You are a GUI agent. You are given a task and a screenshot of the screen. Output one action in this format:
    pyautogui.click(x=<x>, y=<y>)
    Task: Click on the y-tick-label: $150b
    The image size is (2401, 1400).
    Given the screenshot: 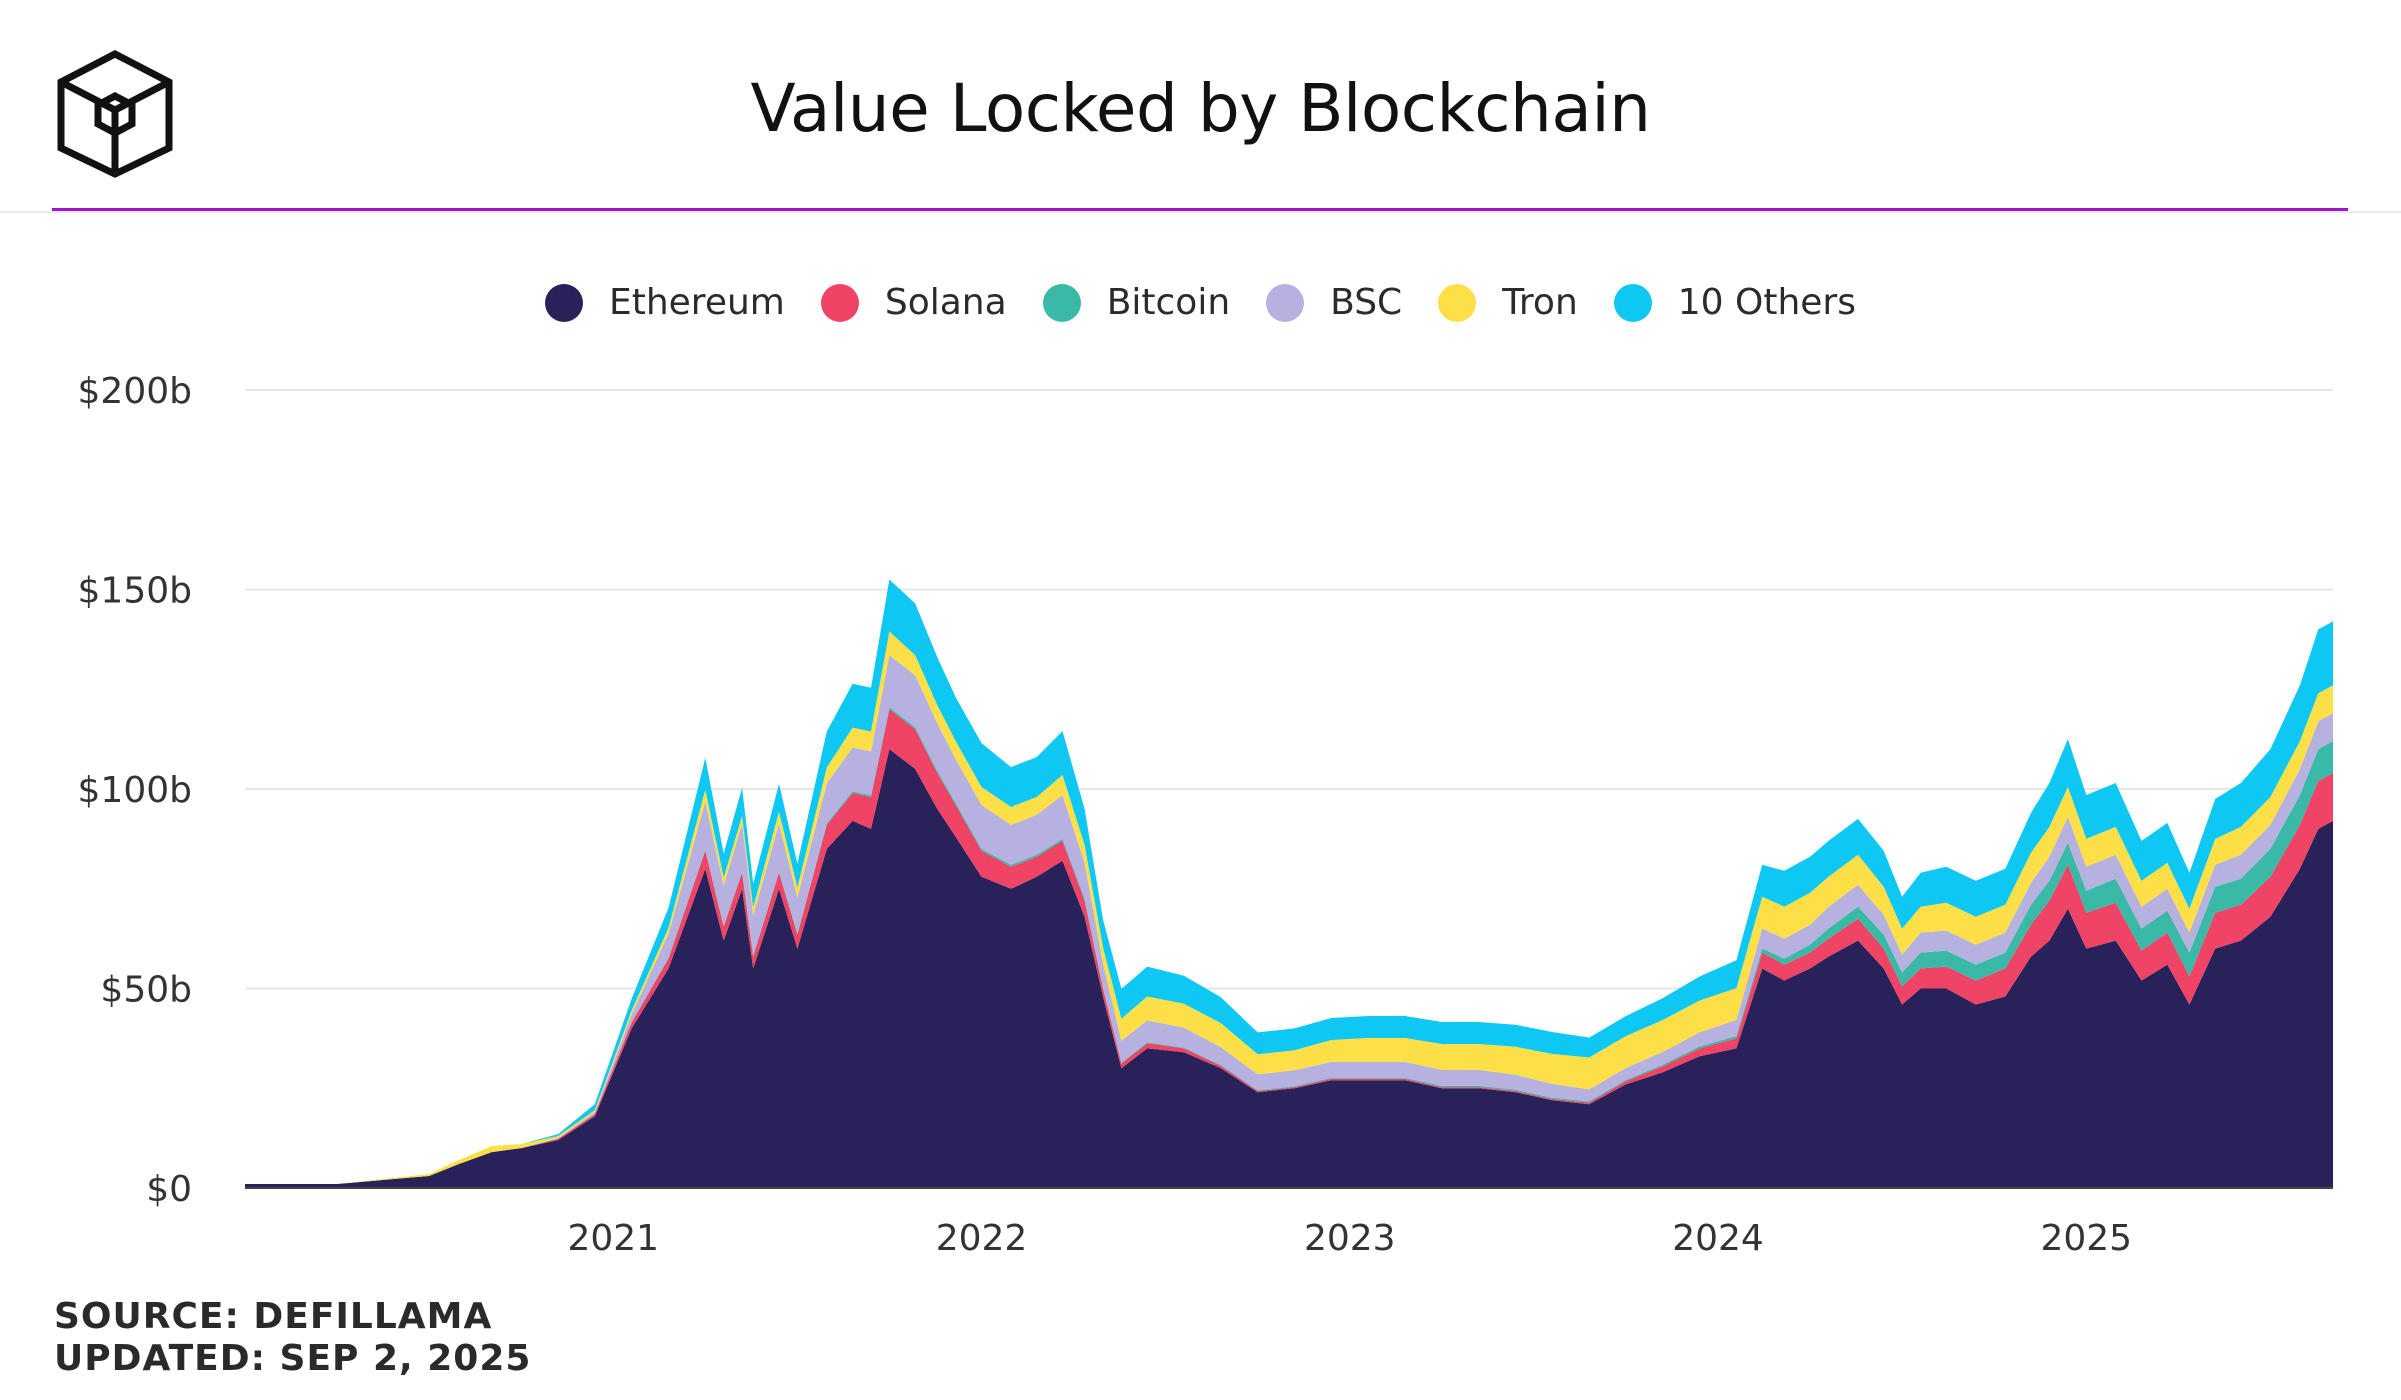 What is the action you would take?
    pyautogui.click(x=135, y=591)
    